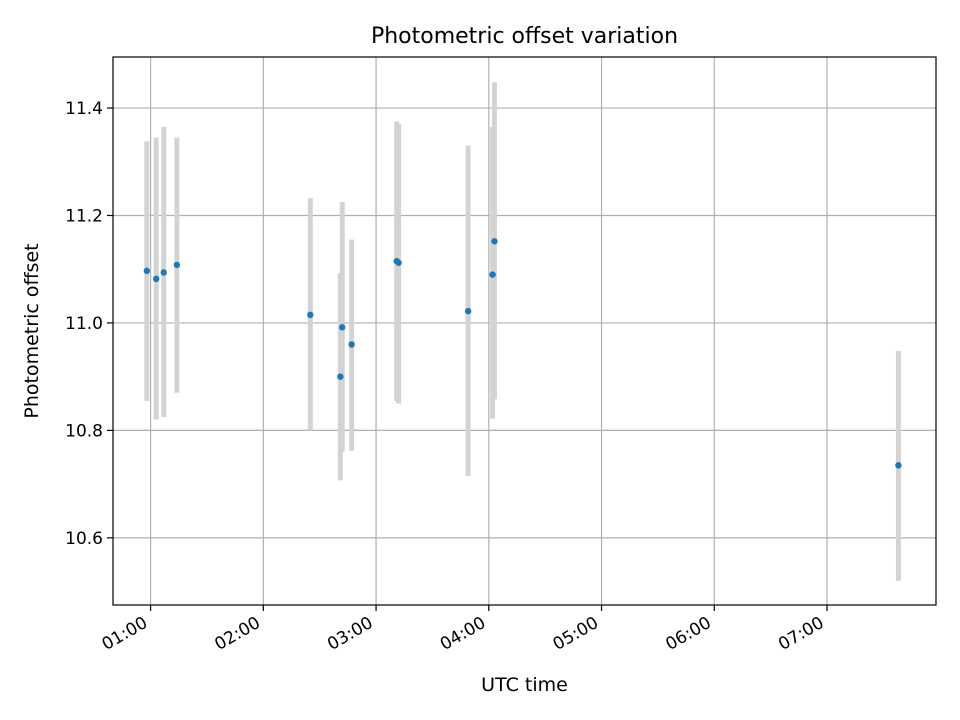  I want to click on y-axis-label: Photometric offset, so click(32, 330).